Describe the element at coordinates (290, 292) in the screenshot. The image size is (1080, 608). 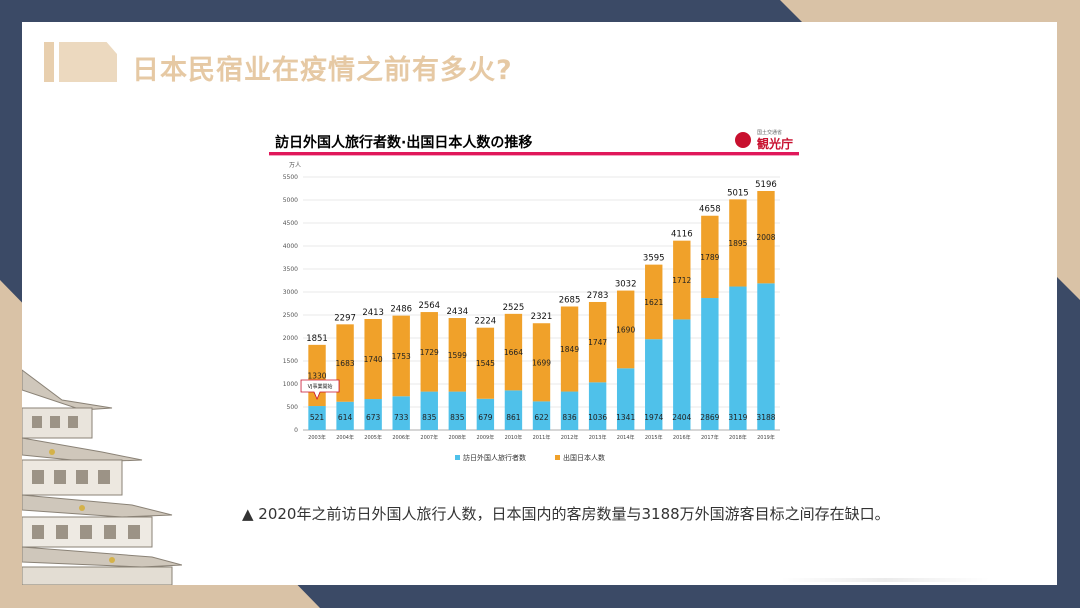
I see `y-tick-label: 3000` at that location.